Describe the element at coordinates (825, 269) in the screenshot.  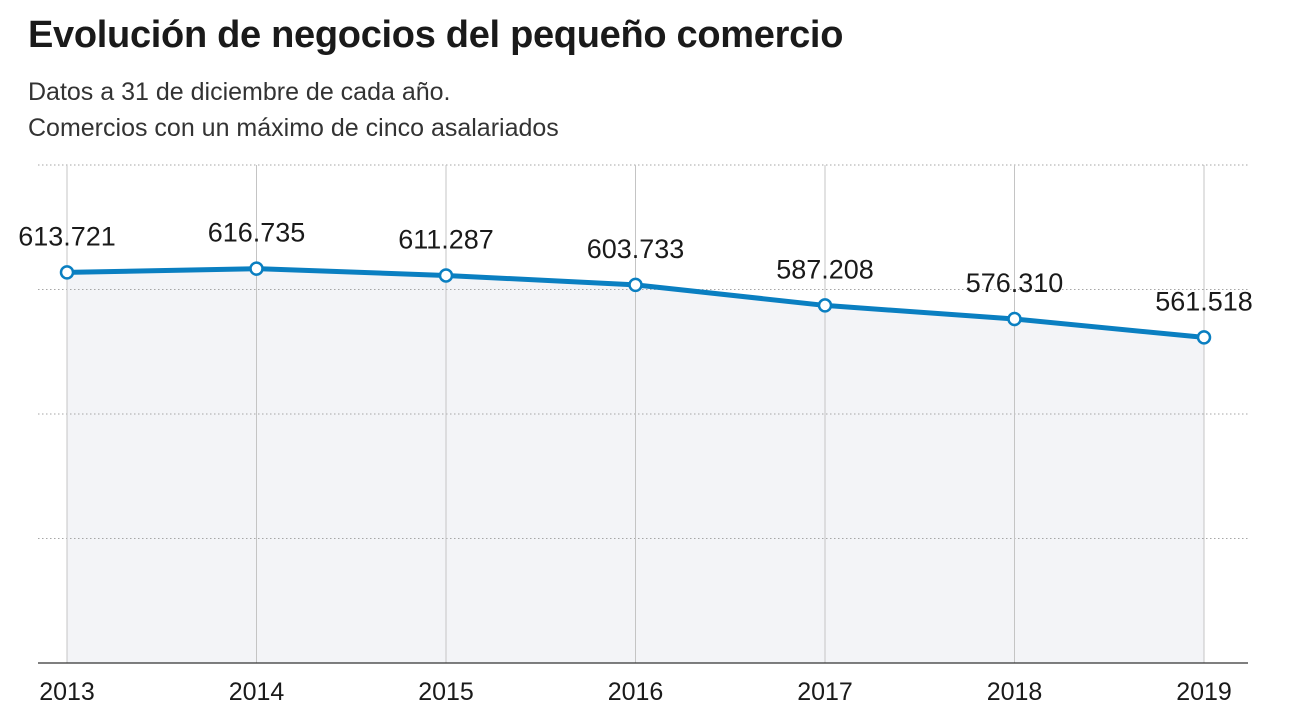
I see `data-label: 587.208` at that location.